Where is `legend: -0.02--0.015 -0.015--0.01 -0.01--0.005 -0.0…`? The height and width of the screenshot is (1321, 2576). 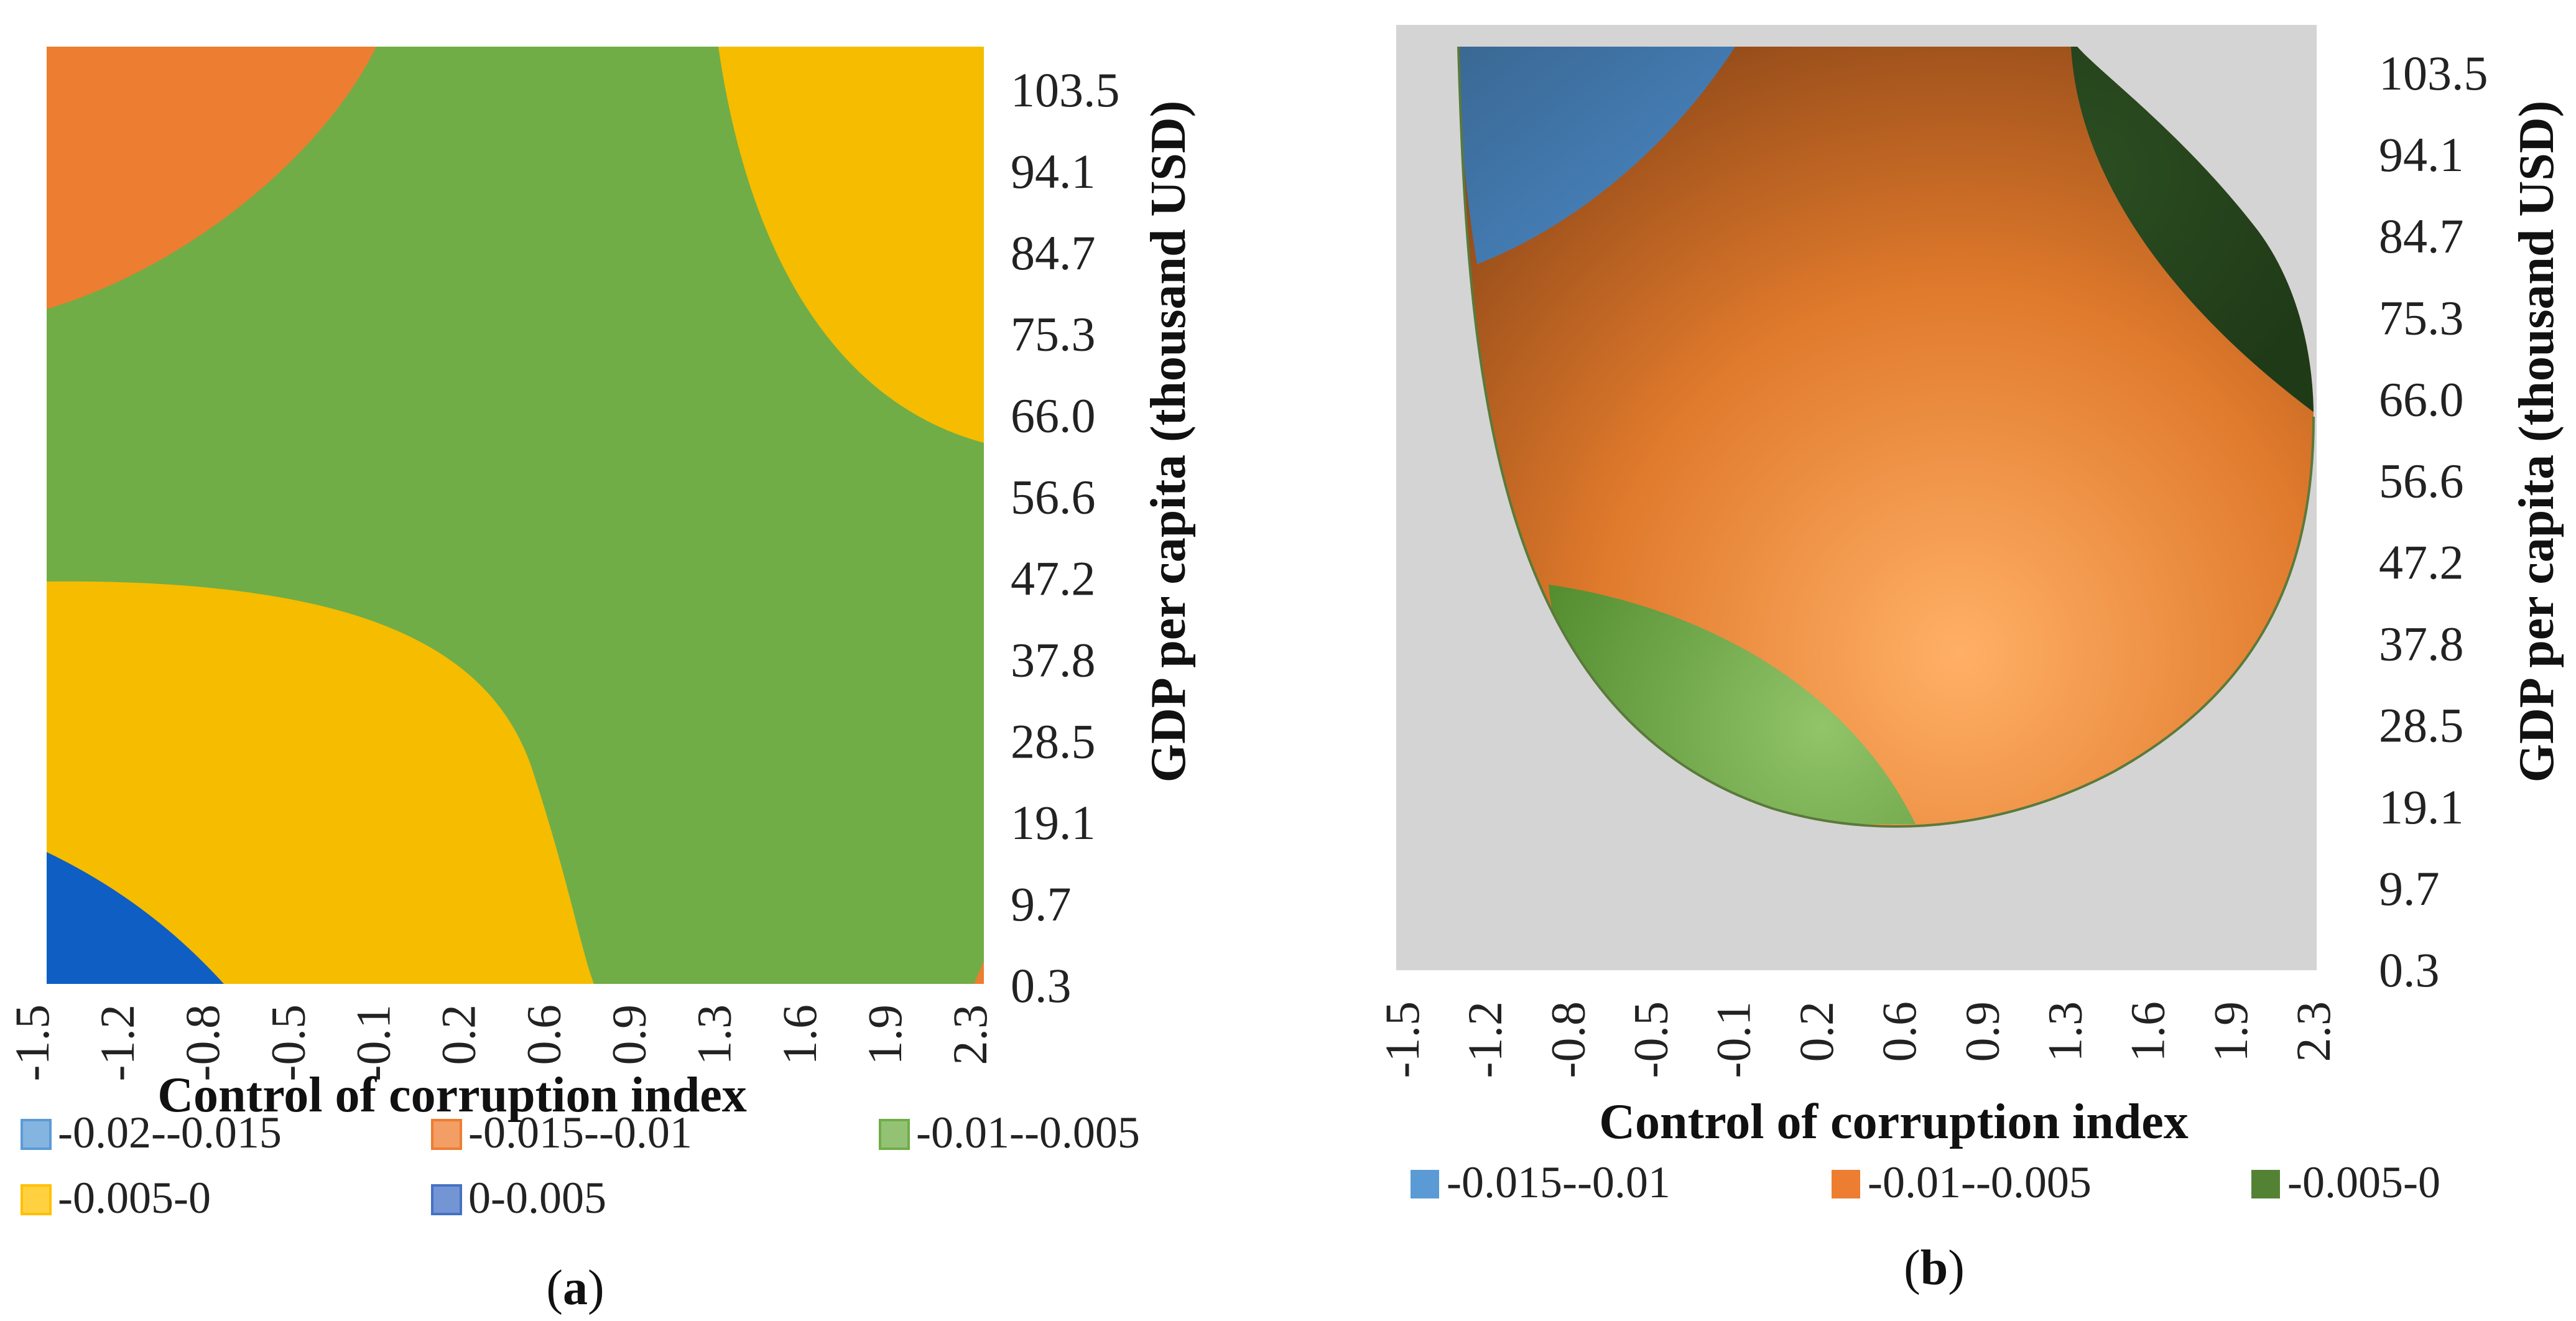 legend: -0.02--0.015 -0.015--0.01 -0.01--0.005 -0.0… is located at coordinates (581, 1165).